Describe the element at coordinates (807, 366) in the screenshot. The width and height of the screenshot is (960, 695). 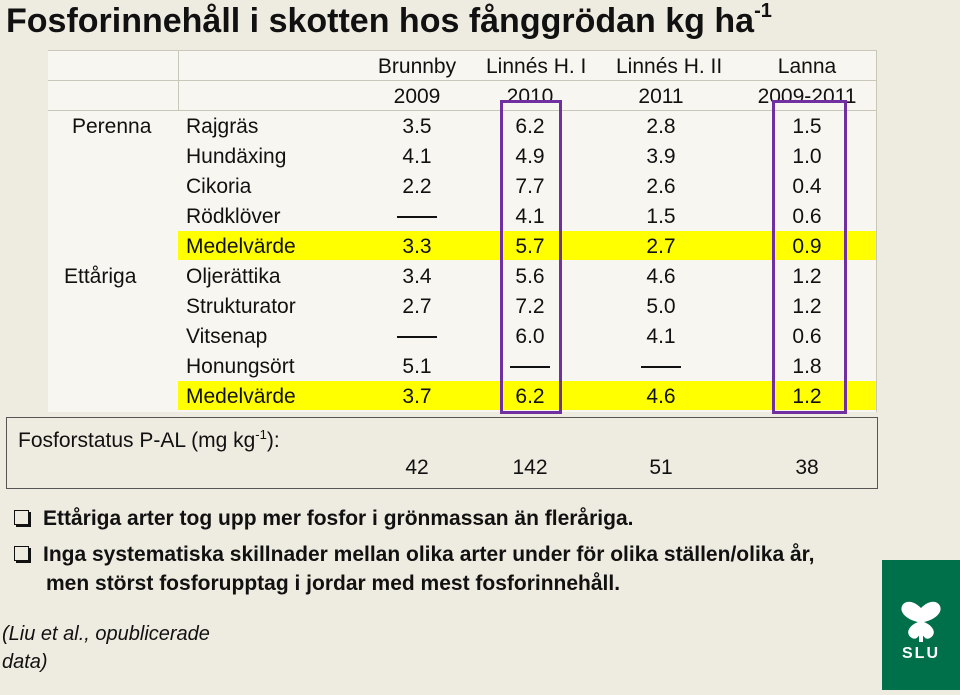
I see `table-cell: 1.8` at that location.